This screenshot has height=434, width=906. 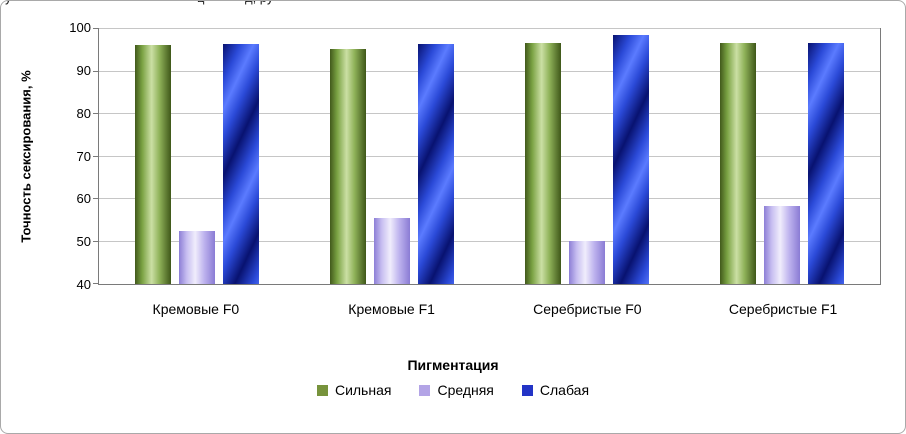 What do you see at coordinates (587, 309) in the screenshot?
I see `x-axis-label: Серебристые F0` at bounding box center [587, 309].